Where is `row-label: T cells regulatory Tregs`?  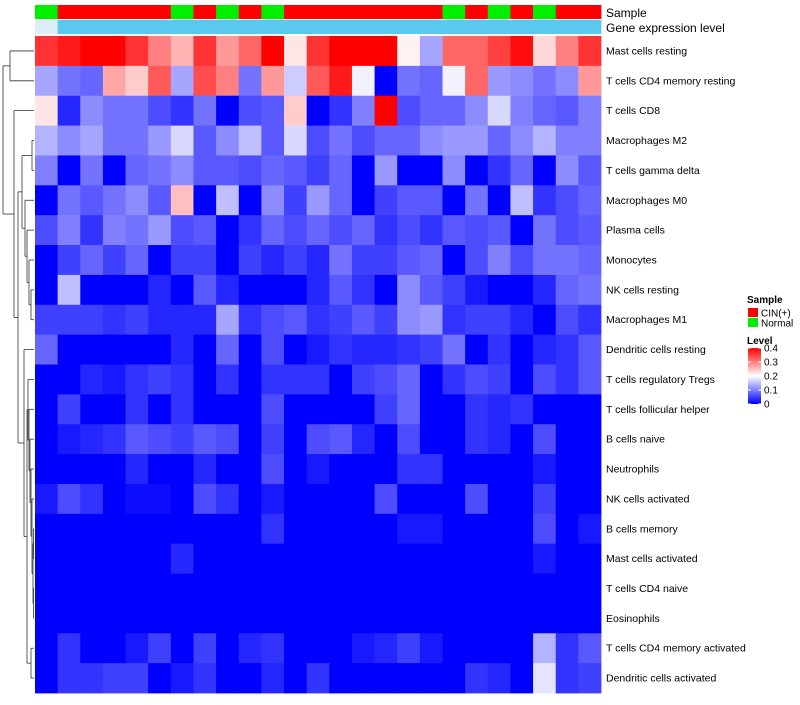
row-label: T cells regulatory Tregs is located at coordinates (660, 380).